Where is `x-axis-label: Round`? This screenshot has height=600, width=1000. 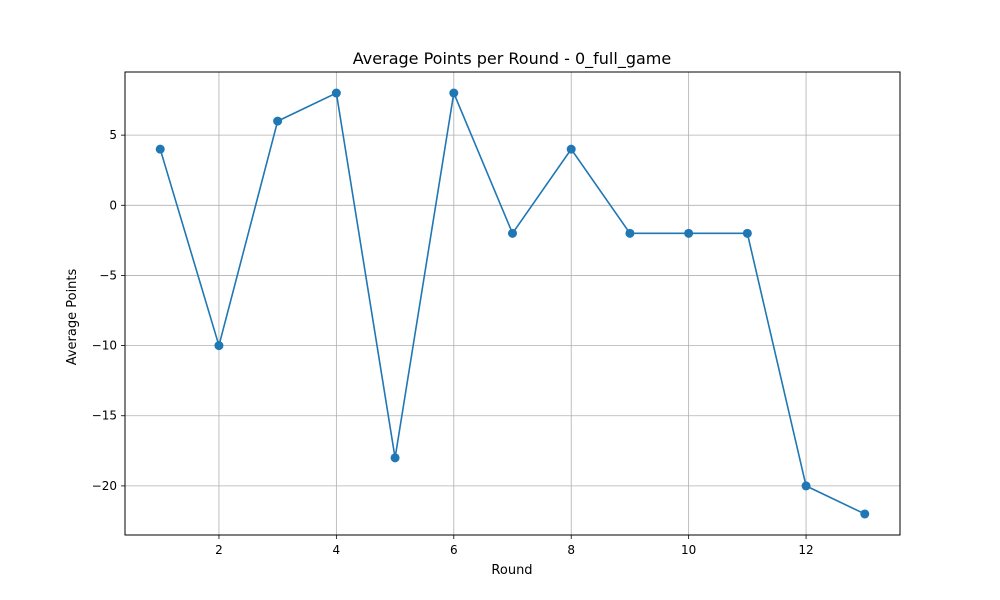
x-axis-label: Round is located at coordinates (511, 570).